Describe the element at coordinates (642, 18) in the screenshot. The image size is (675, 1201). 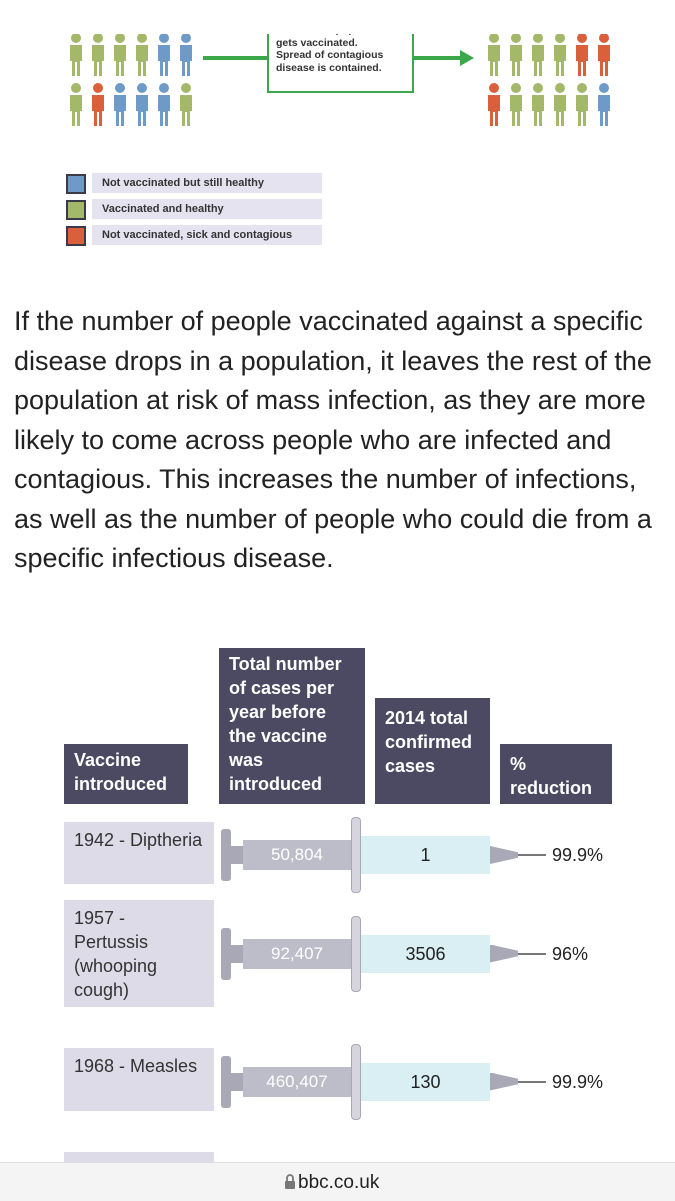
I see `battery-icon` at that location.